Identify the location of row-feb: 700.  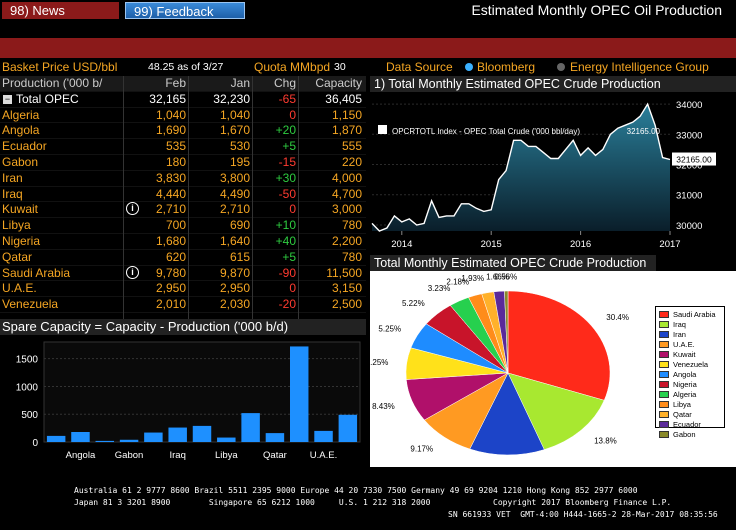
(175, 225).